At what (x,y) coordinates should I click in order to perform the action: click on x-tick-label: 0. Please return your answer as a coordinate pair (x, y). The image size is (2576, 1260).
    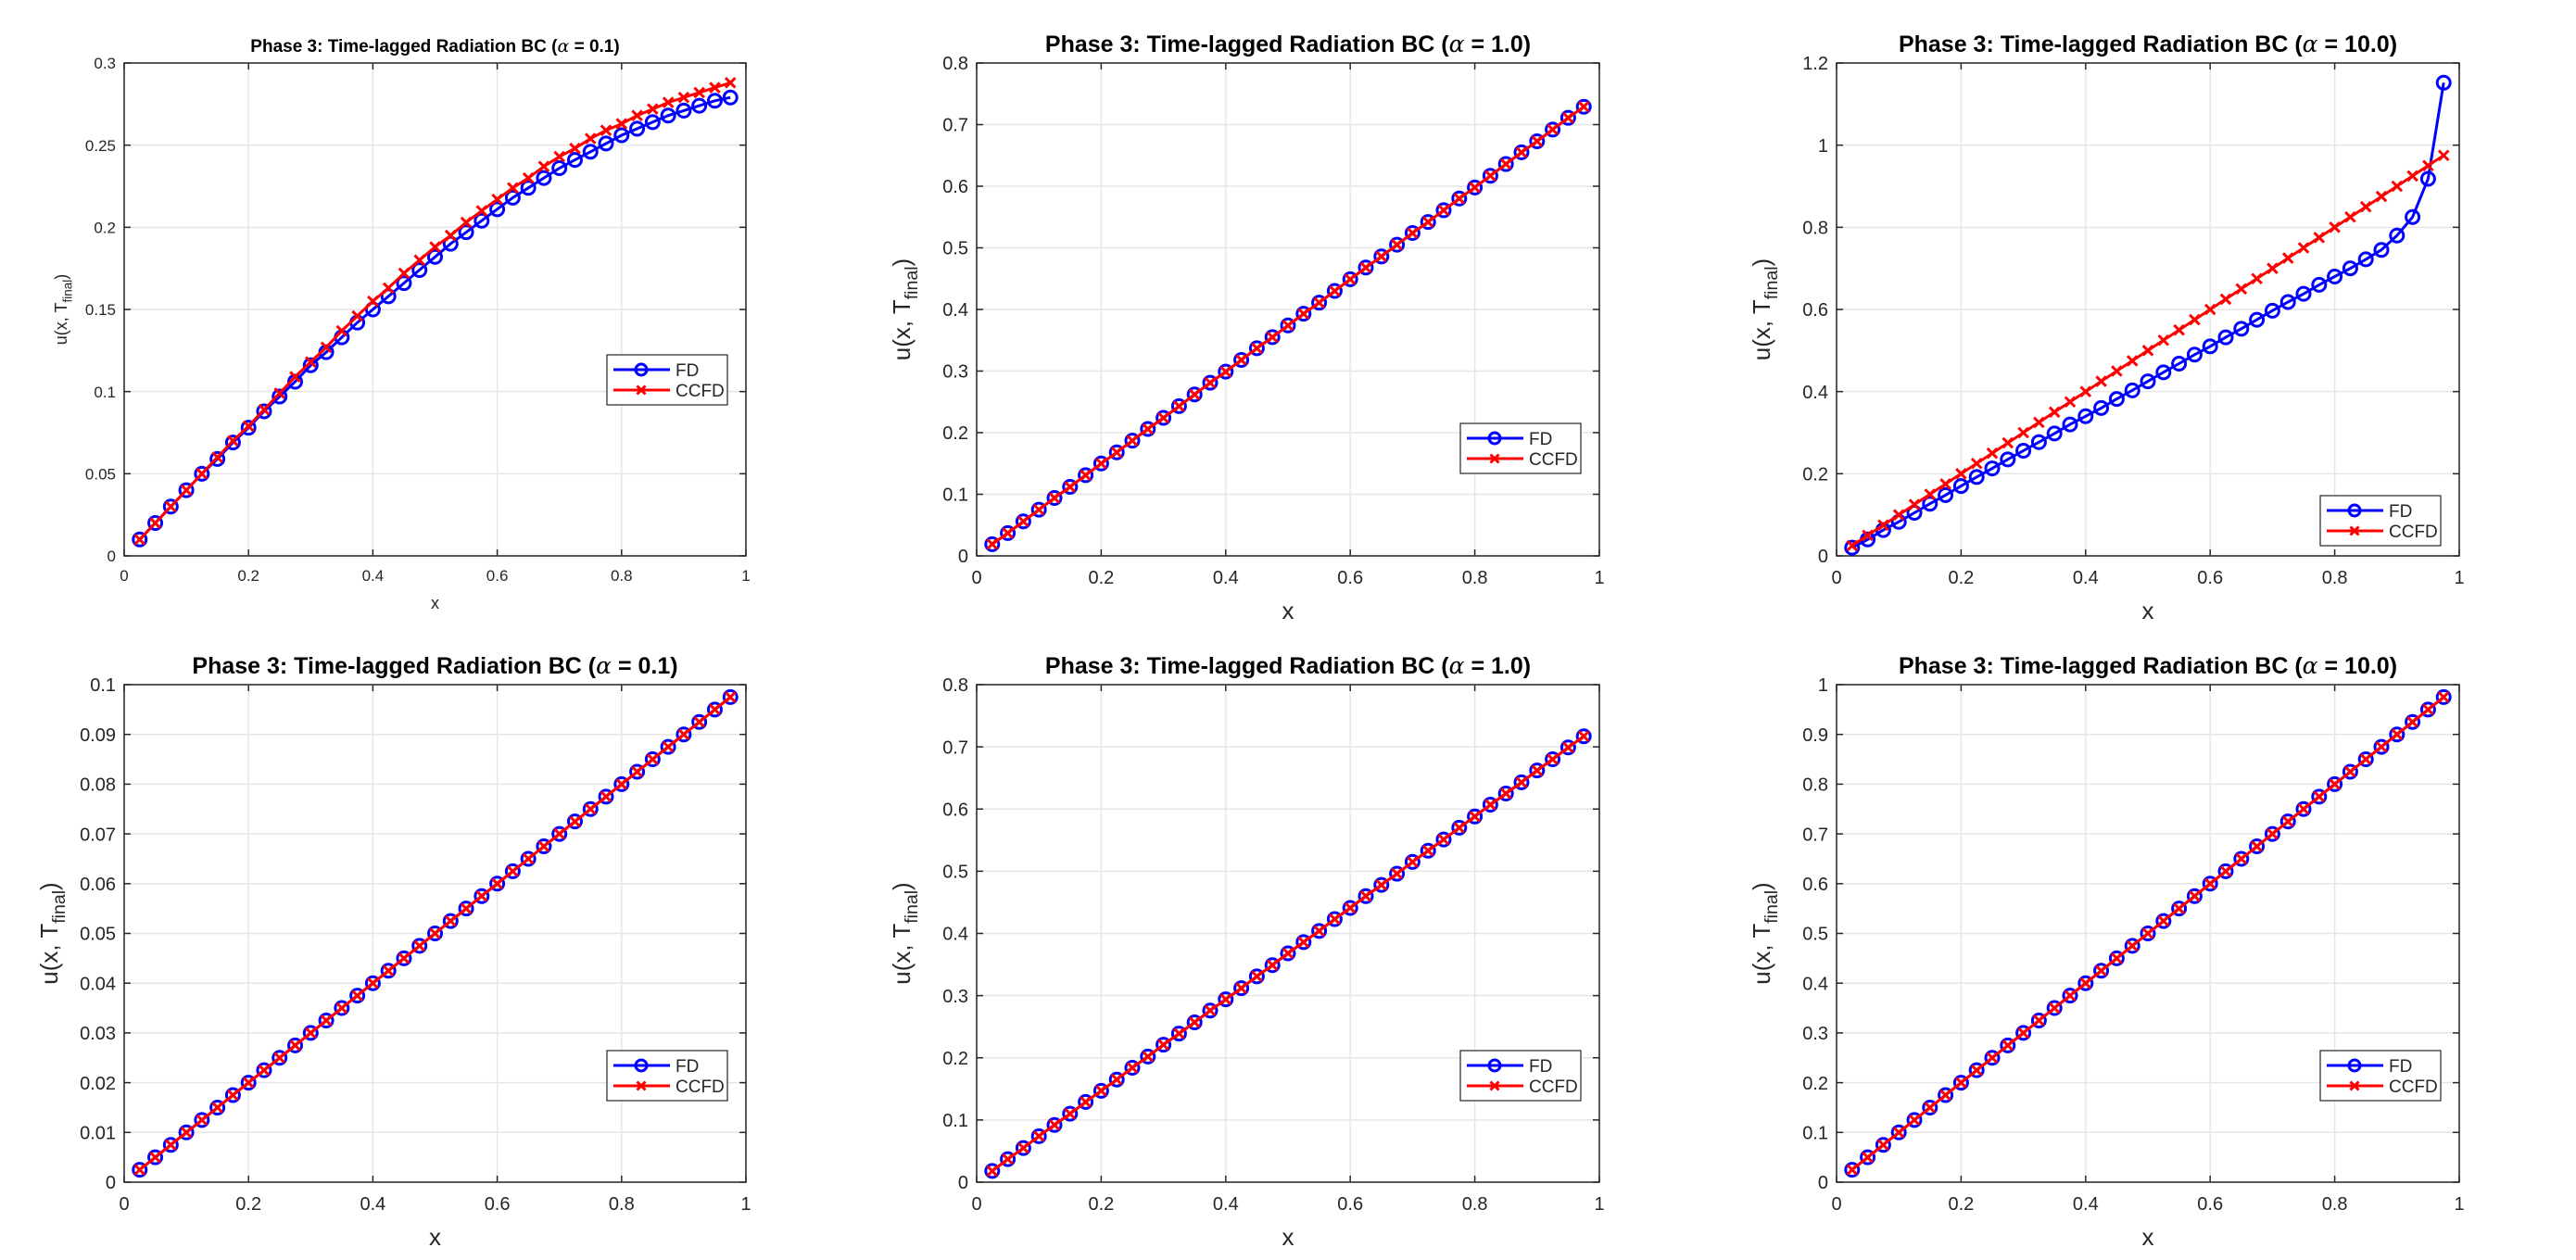
    Looking at the image, I should click on (1836, 578).